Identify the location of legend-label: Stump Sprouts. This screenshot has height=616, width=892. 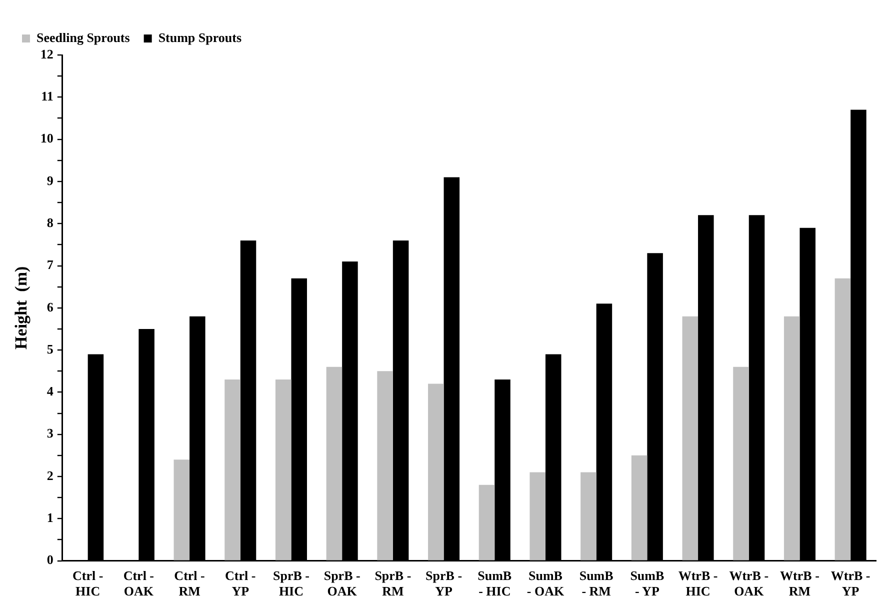
(200, 37).